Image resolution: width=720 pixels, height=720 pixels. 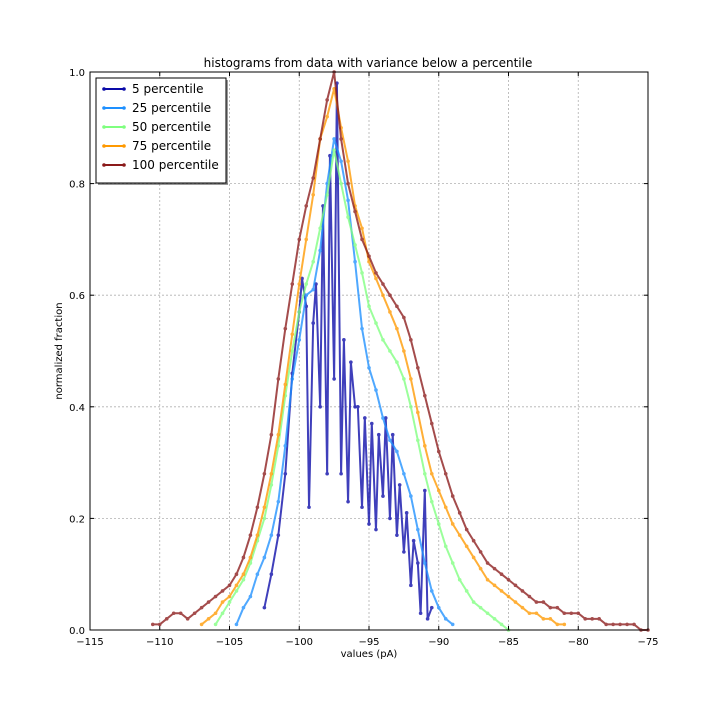 I want to click on y-tick-label: 1.0, so click(x=77, y=73).